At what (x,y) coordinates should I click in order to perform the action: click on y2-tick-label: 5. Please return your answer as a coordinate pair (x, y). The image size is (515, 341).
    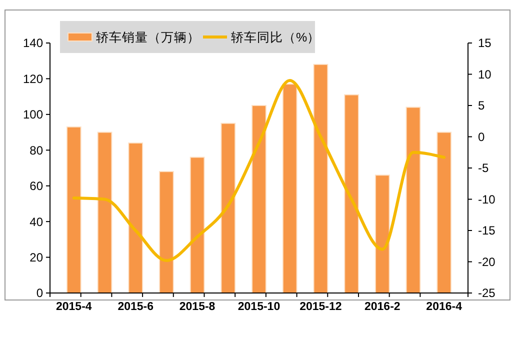
    Looking at the image, I should click on (481, 105).